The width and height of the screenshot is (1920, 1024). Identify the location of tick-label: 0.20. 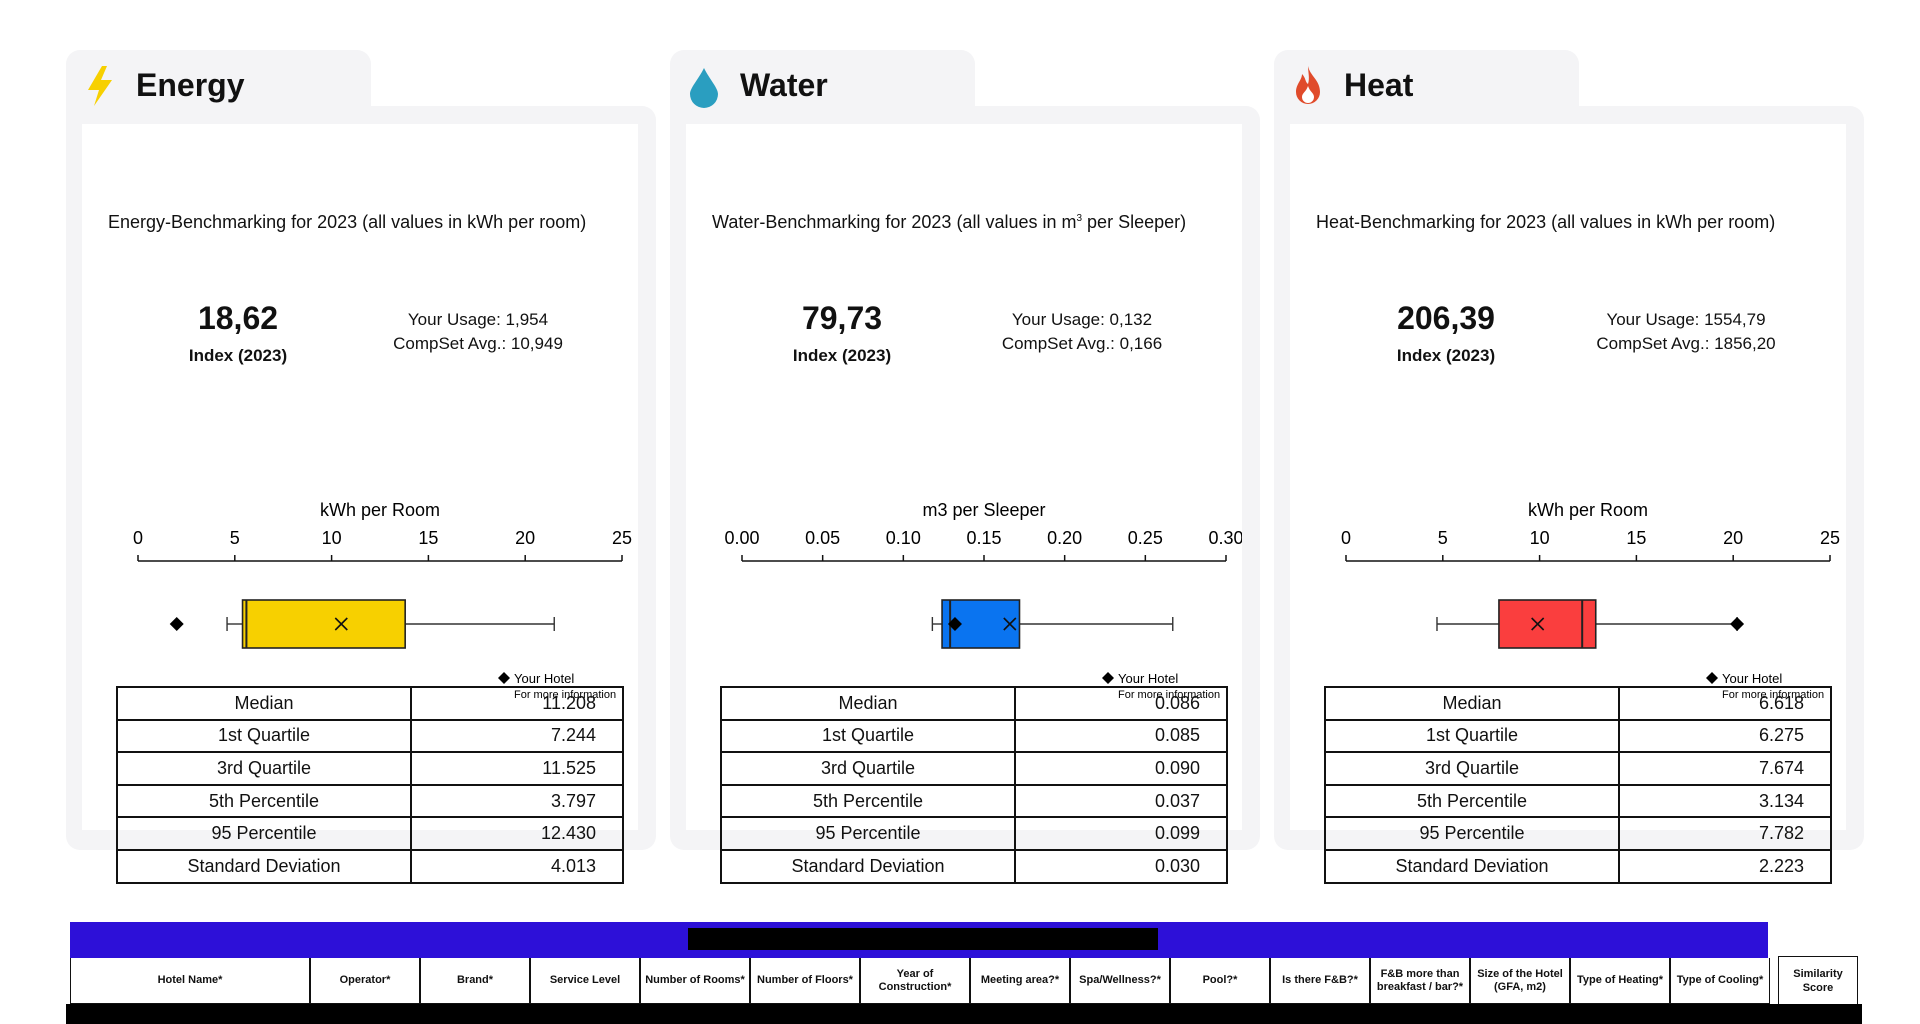
(1064, 538).